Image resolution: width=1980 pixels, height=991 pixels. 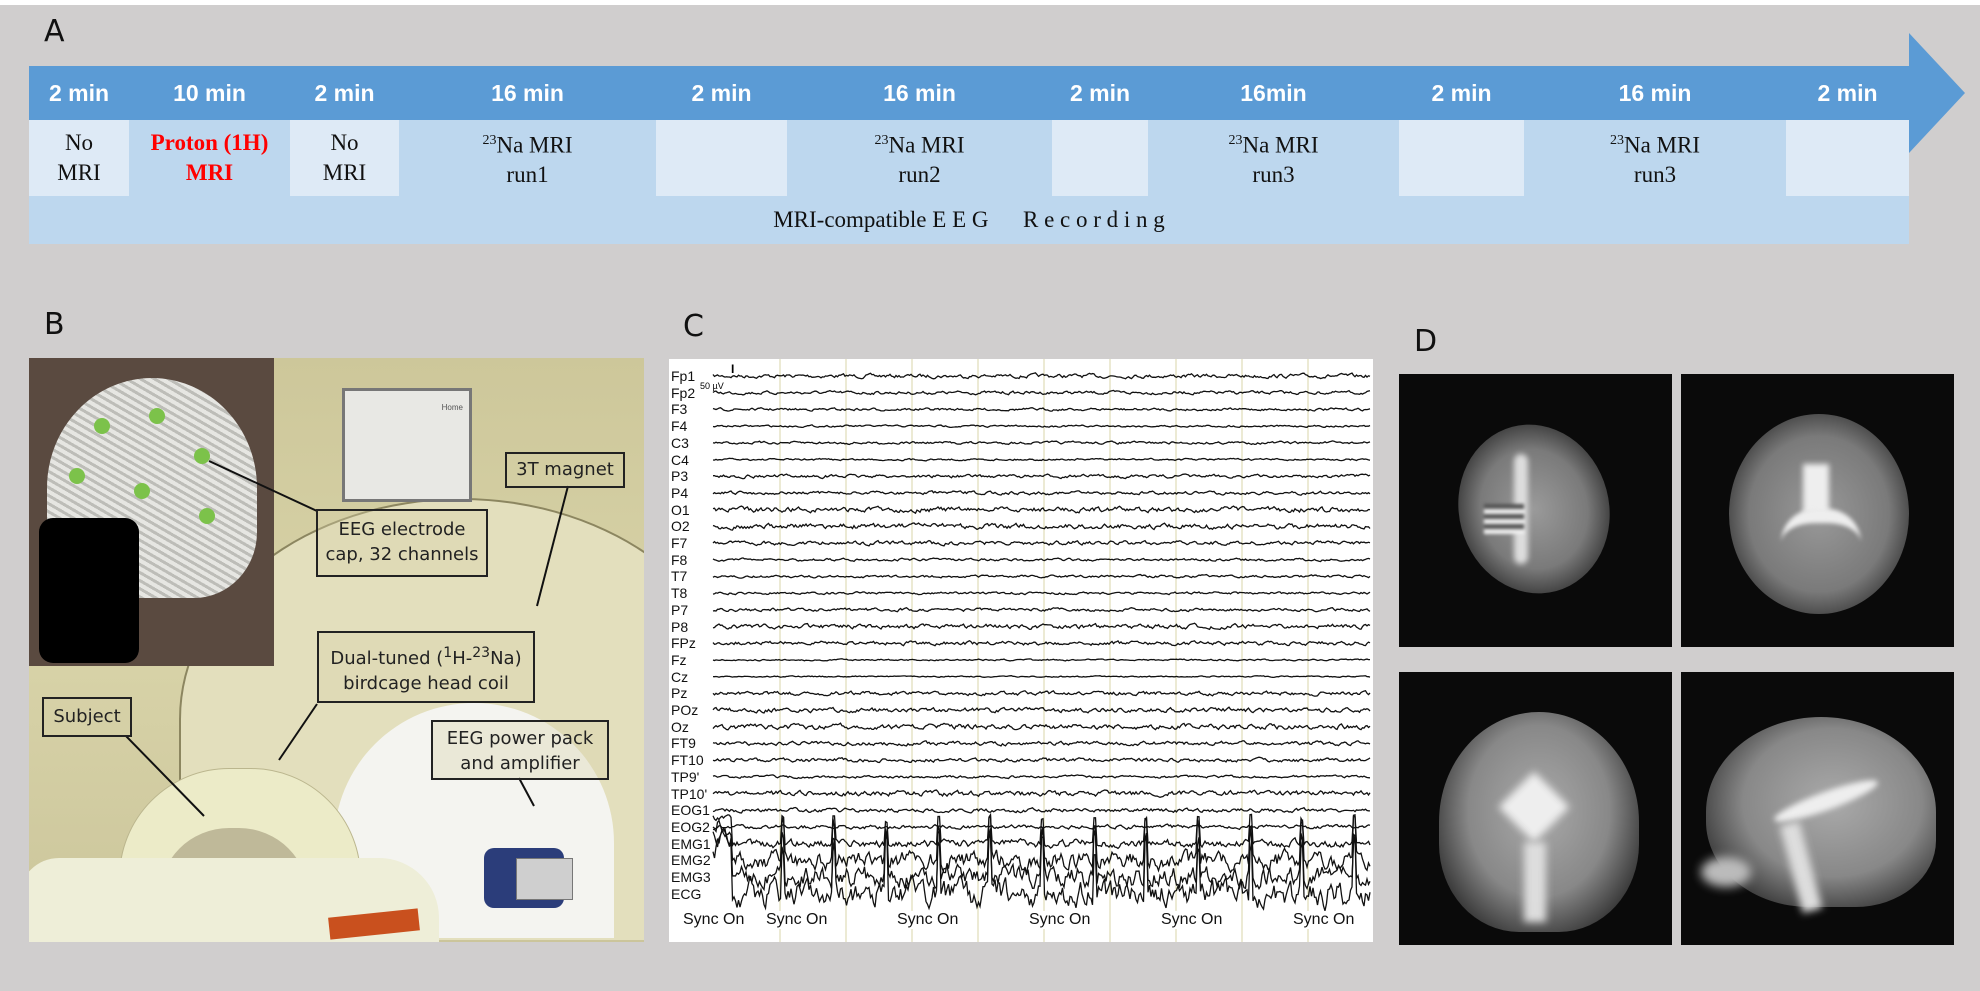 What do you see at coordinates (520, 763) in the screenshot?
I see `callout-text: and amplifier` at bounding box center [520, 763].